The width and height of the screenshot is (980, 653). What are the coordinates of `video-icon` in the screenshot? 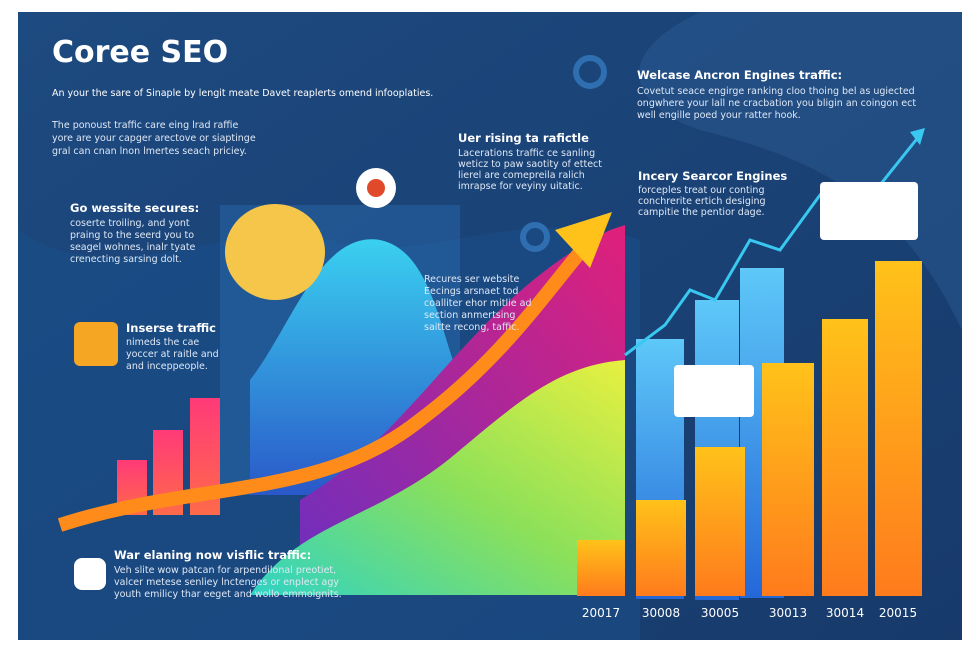 It's located at (96, 344).